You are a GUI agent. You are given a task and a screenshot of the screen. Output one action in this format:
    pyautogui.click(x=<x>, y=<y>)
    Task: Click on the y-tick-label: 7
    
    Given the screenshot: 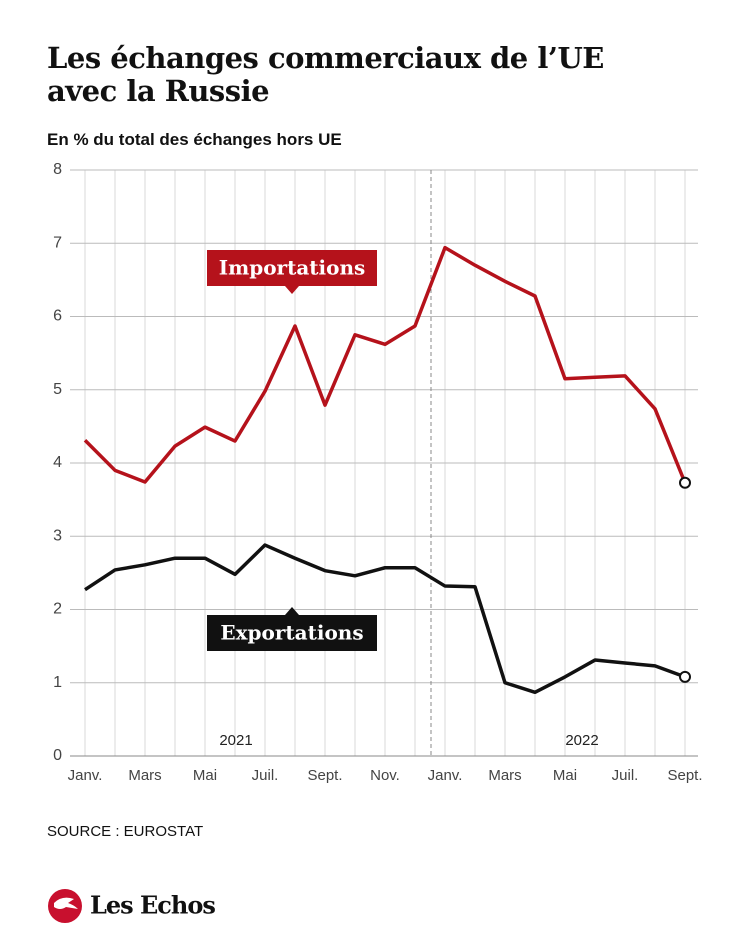 What is the action you would take?
    pyautogui.click(x=57, y=242)
    